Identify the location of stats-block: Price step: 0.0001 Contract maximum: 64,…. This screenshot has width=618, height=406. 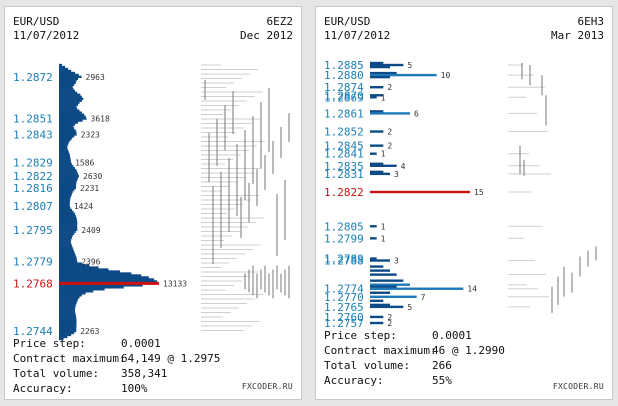
(153, 367).